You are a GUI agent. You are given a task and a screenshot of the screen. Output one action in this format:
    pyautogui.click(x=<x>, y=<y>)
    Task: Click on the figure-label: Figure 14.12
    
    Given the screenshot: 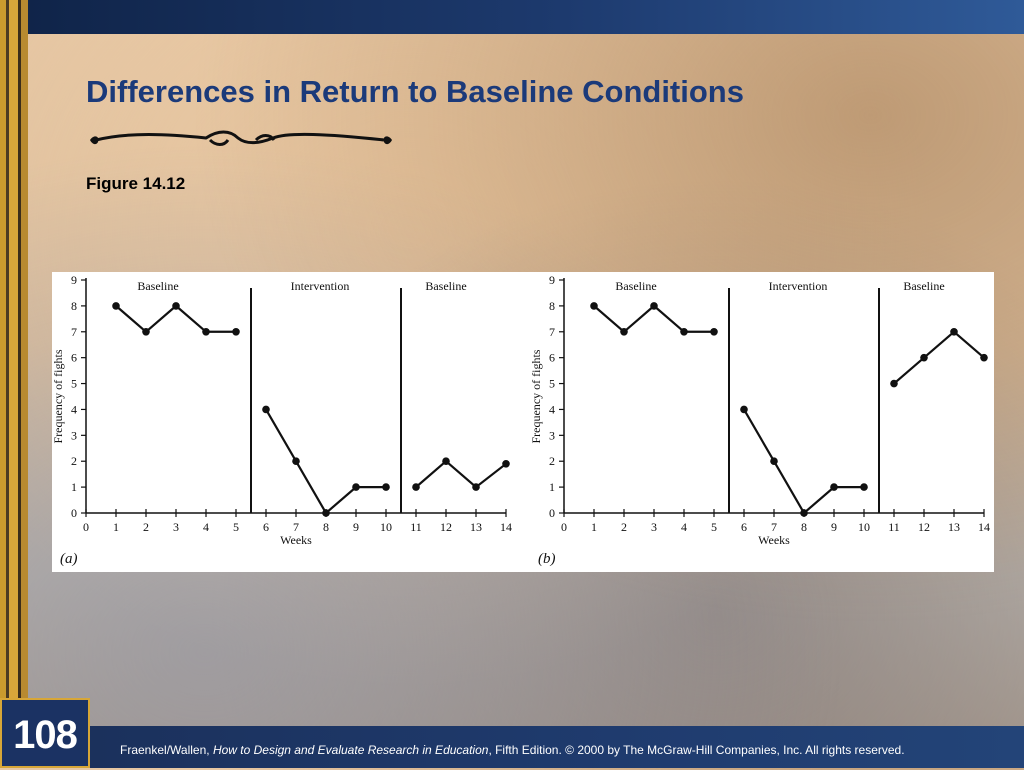 What is the action you would take?
    pyautogui.click(x=136, y=183)
    